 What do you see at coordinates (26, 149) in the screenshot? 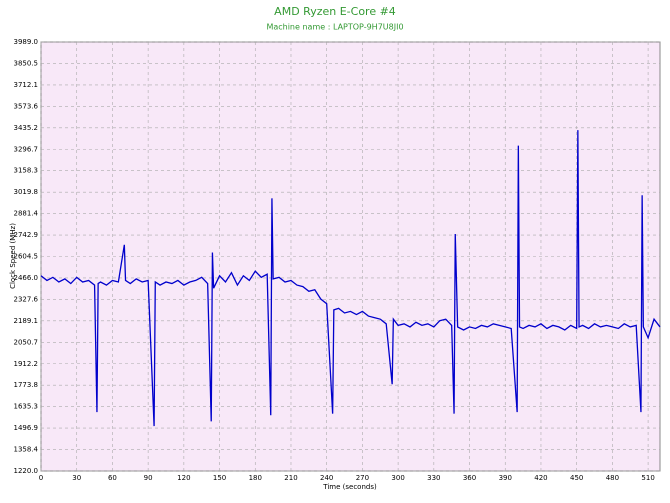
I see `y-tick-label: 3296.7` at bounding box center [26, 149].